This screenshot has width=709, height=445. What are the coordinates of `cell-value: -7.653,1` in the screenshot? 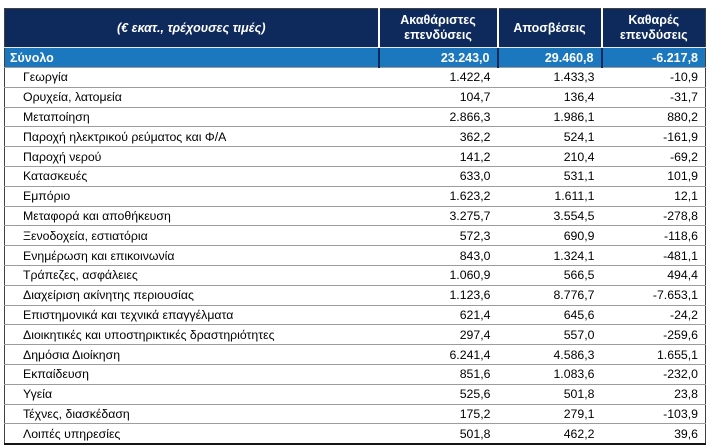 It's located at (653, 295).